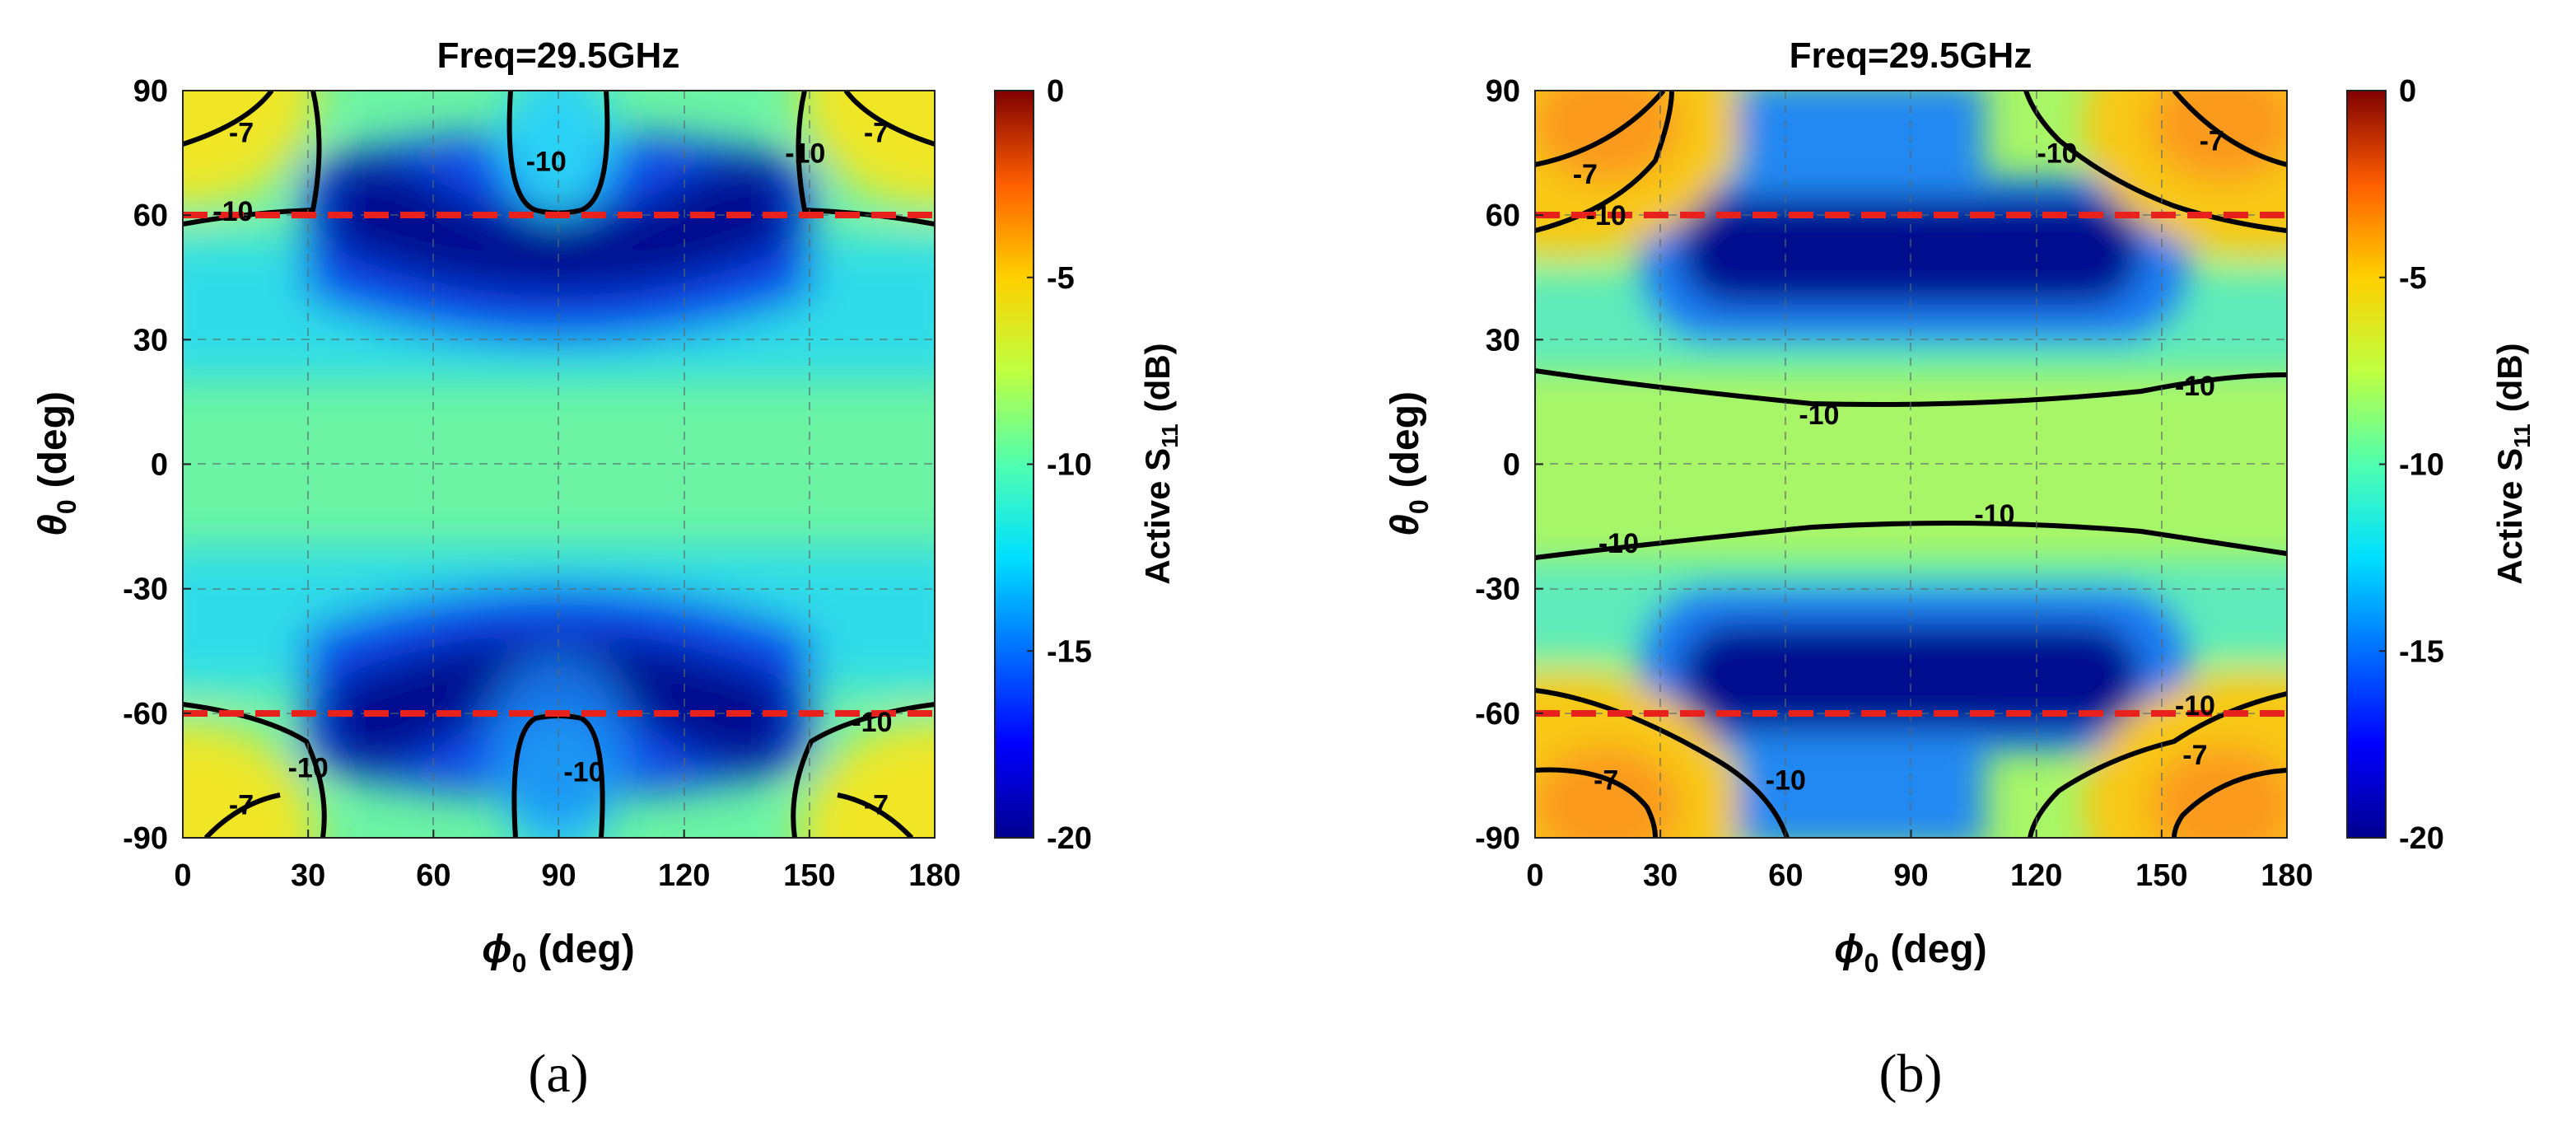 This screenshot has width=2576, height=1136. Describe the element at coordinates (558, 953) in the screenshot. I see `x-axis-label-a: ϕ0 (deg)` at that location.